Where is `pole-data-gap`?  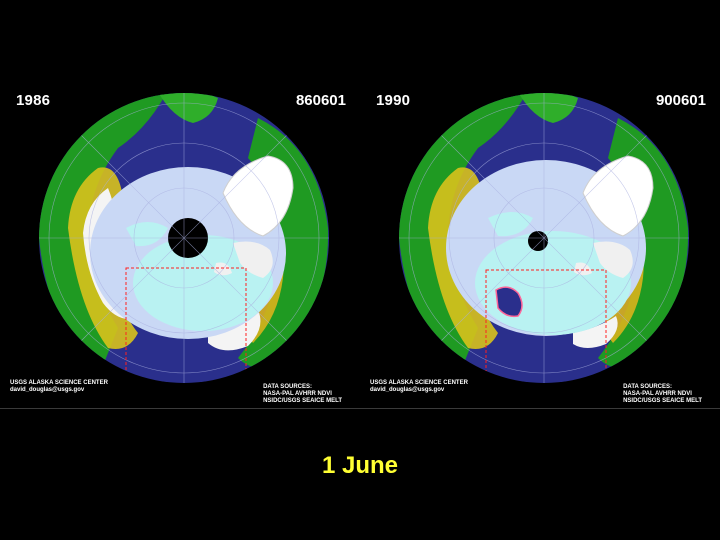 pole-data-gap is located at coordinates (538, 241).